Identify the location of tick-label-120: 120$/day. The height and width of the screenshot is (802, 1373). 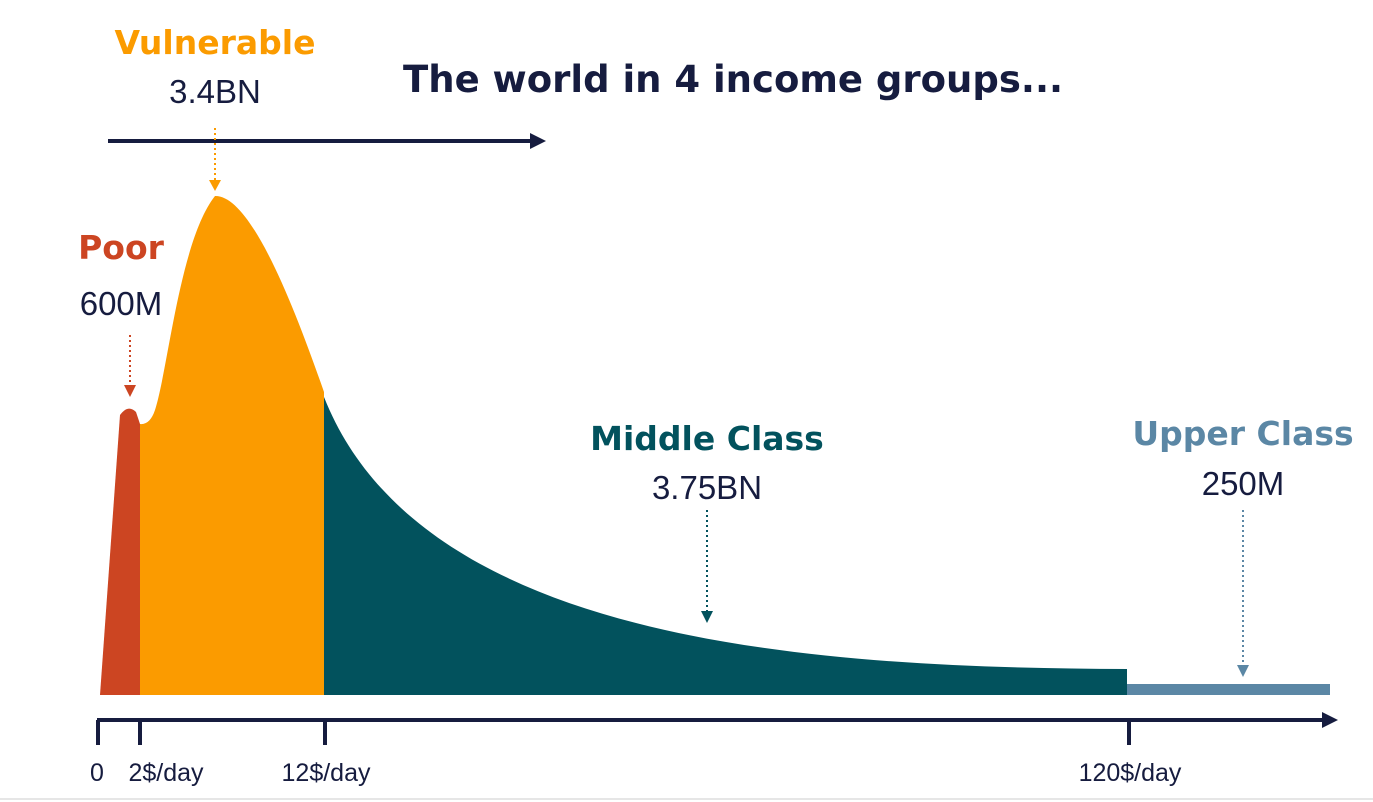
(1130, 773).